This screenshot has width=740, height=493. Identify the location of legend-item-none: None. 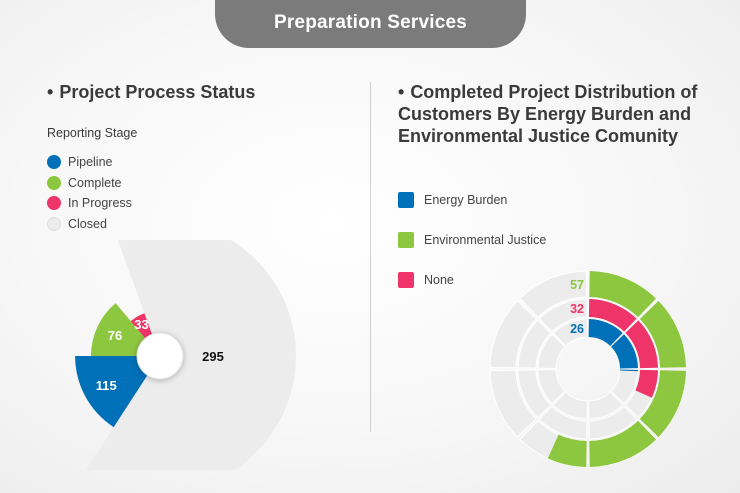
(426, 280).